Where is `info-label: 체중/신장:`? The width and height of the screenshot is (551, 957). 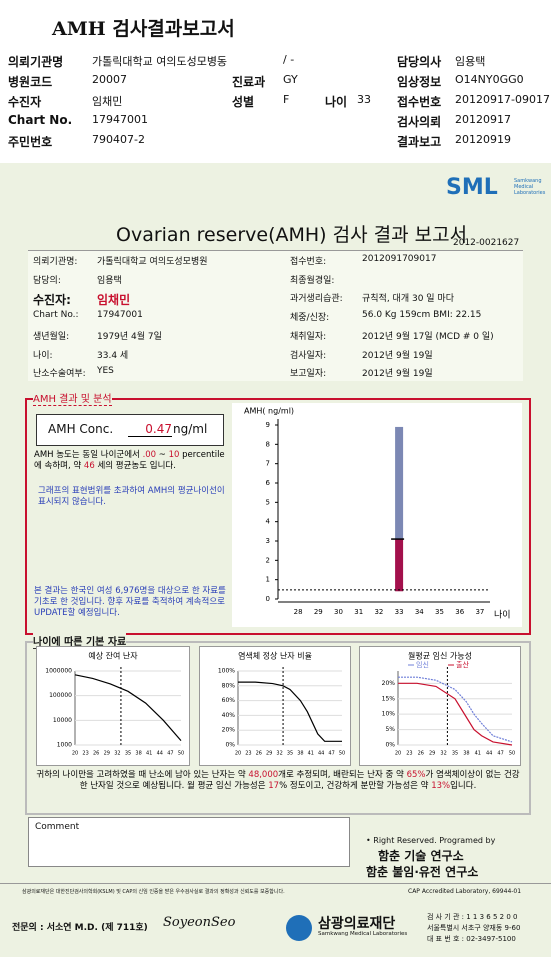
info-label: 체중/신장: is located at coordinates (310, 318).